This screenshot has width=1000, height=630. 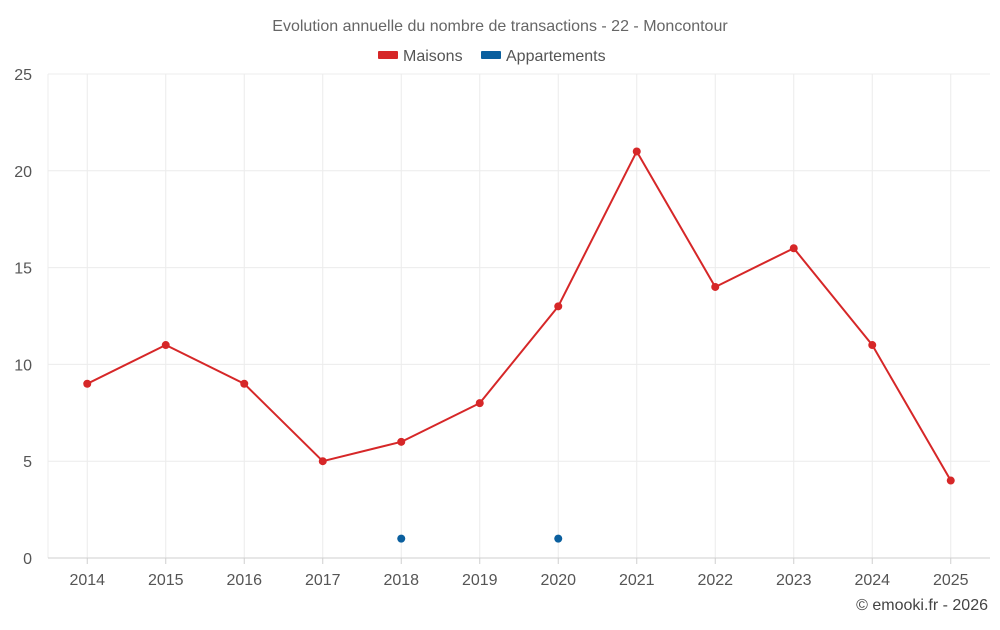 I want to click on y-axis: 0 5 10 15 20 25, so click(x=23, y=317).